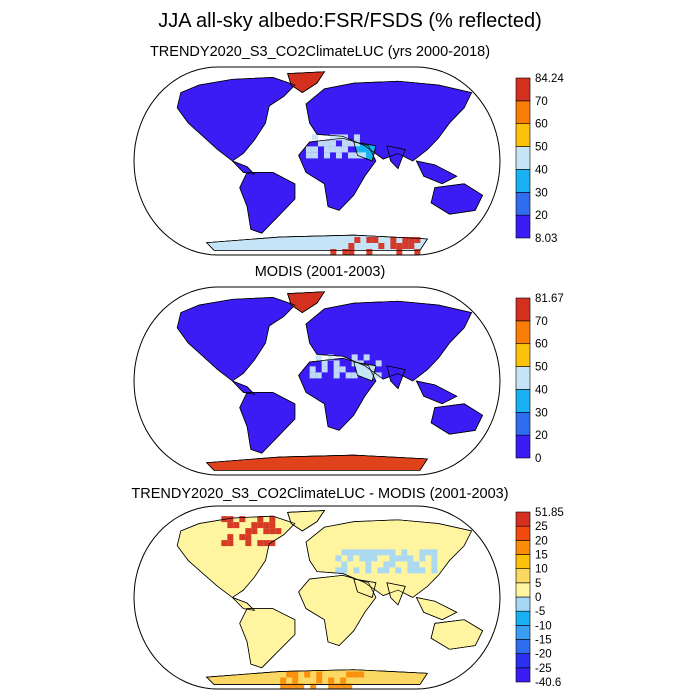 The width and height of the screenshot is (700, 700). What do you see at coordinates (541, 541) in the screenshot?
I see `colorbar-3-label-10: 20` at bounding box center [541, 541].